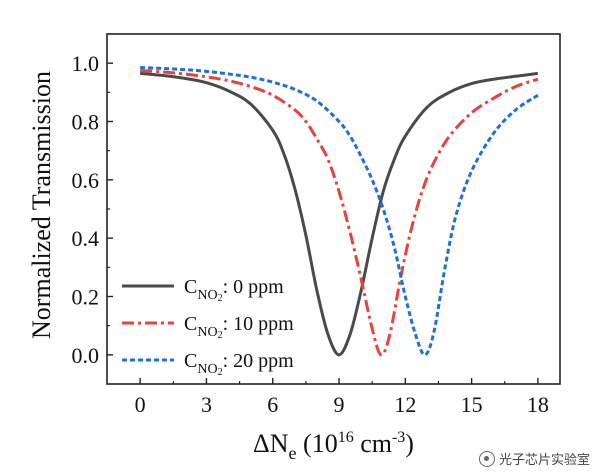  Describe the element at coordinates (86, 180) in the screenshot. I see `y-tick-label: 0.6` at that location.